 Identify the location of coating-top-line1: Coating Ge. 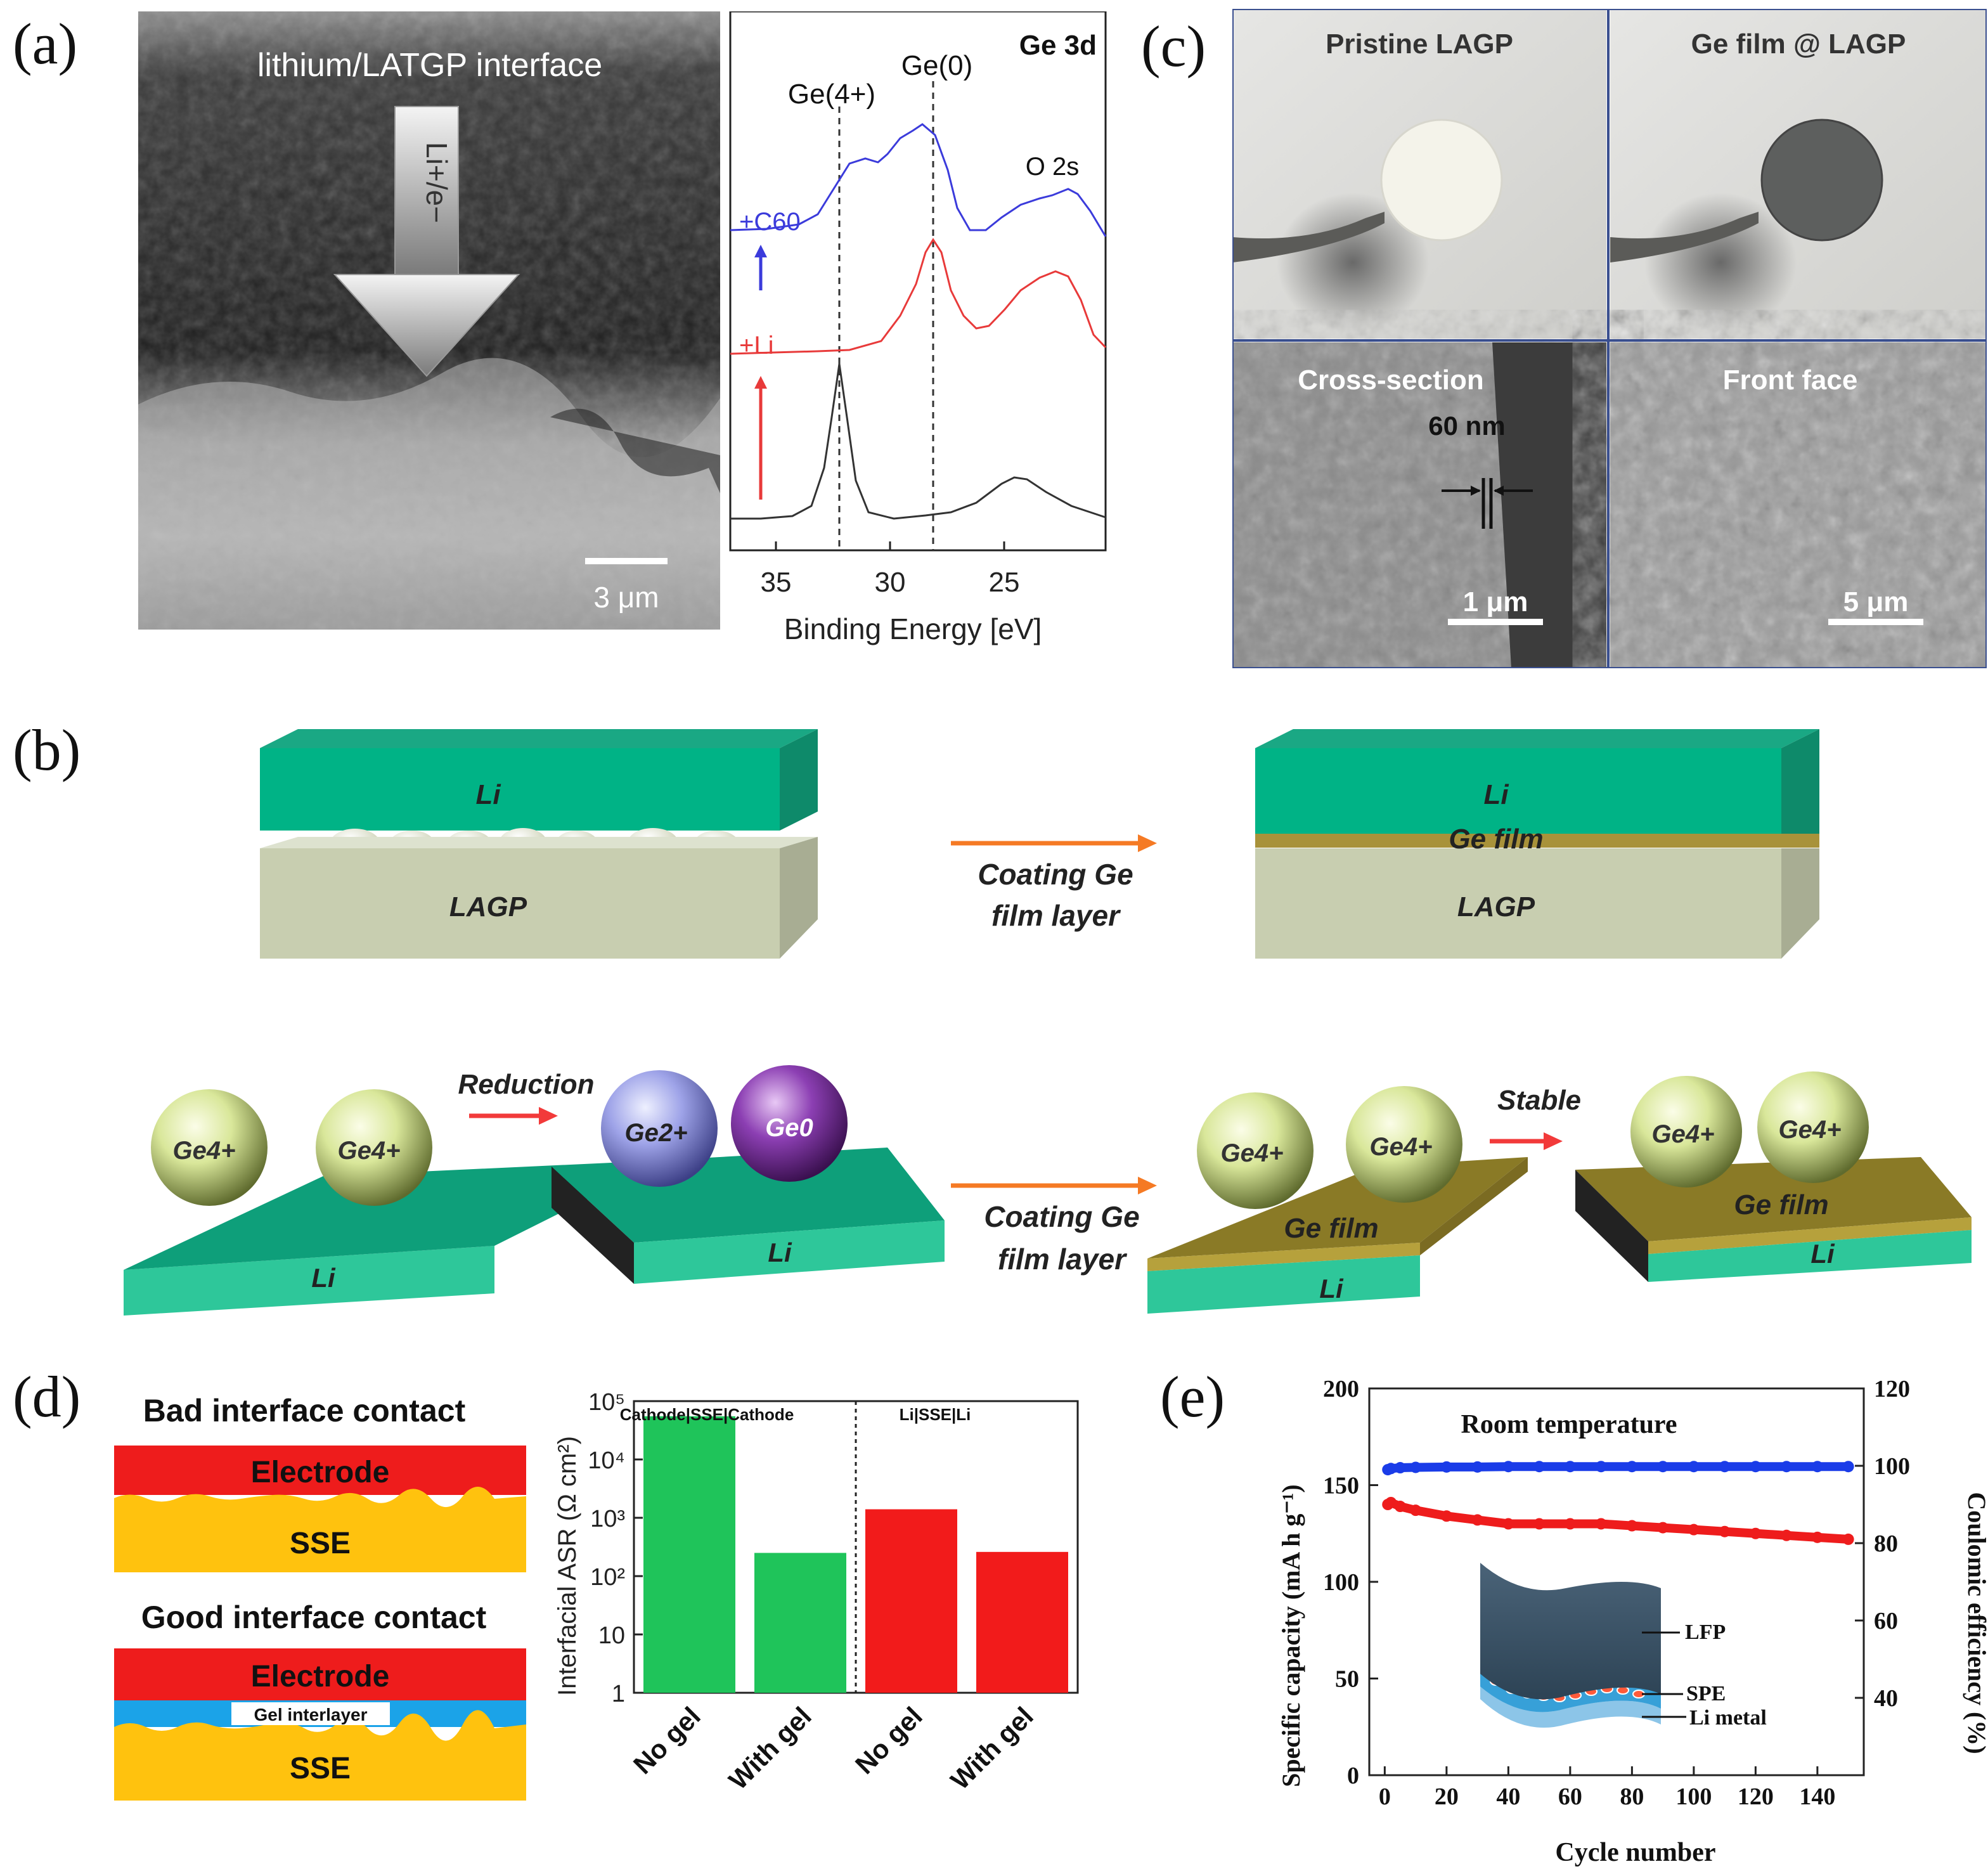
(1055, 874).